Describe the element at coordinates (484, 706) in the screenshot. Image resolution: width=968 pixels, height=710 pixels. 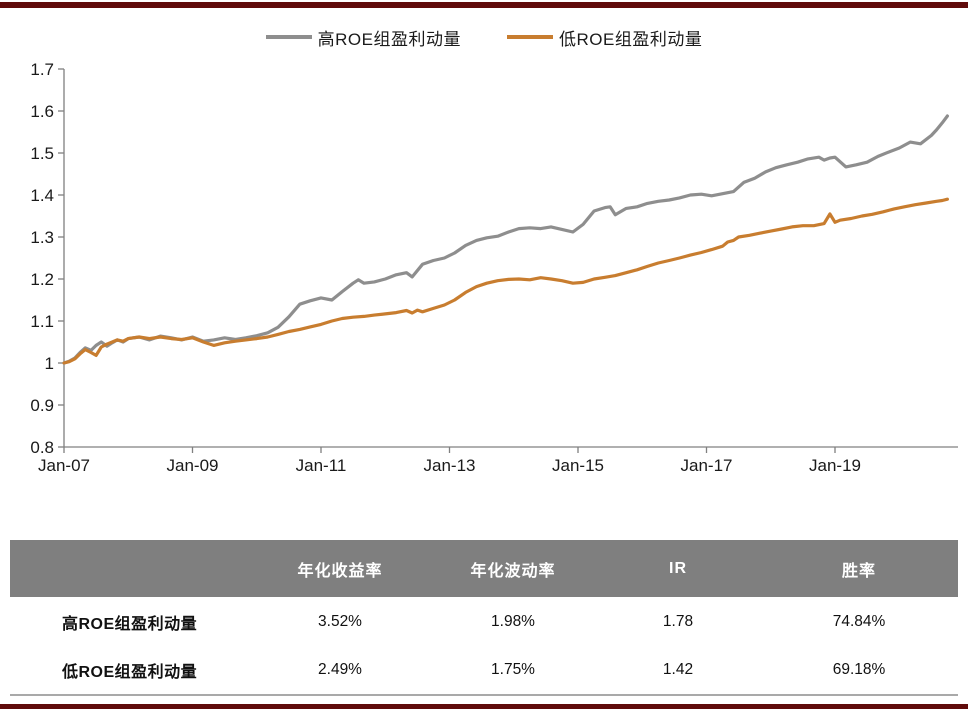
I see `bottom-divider-rule` at that location.